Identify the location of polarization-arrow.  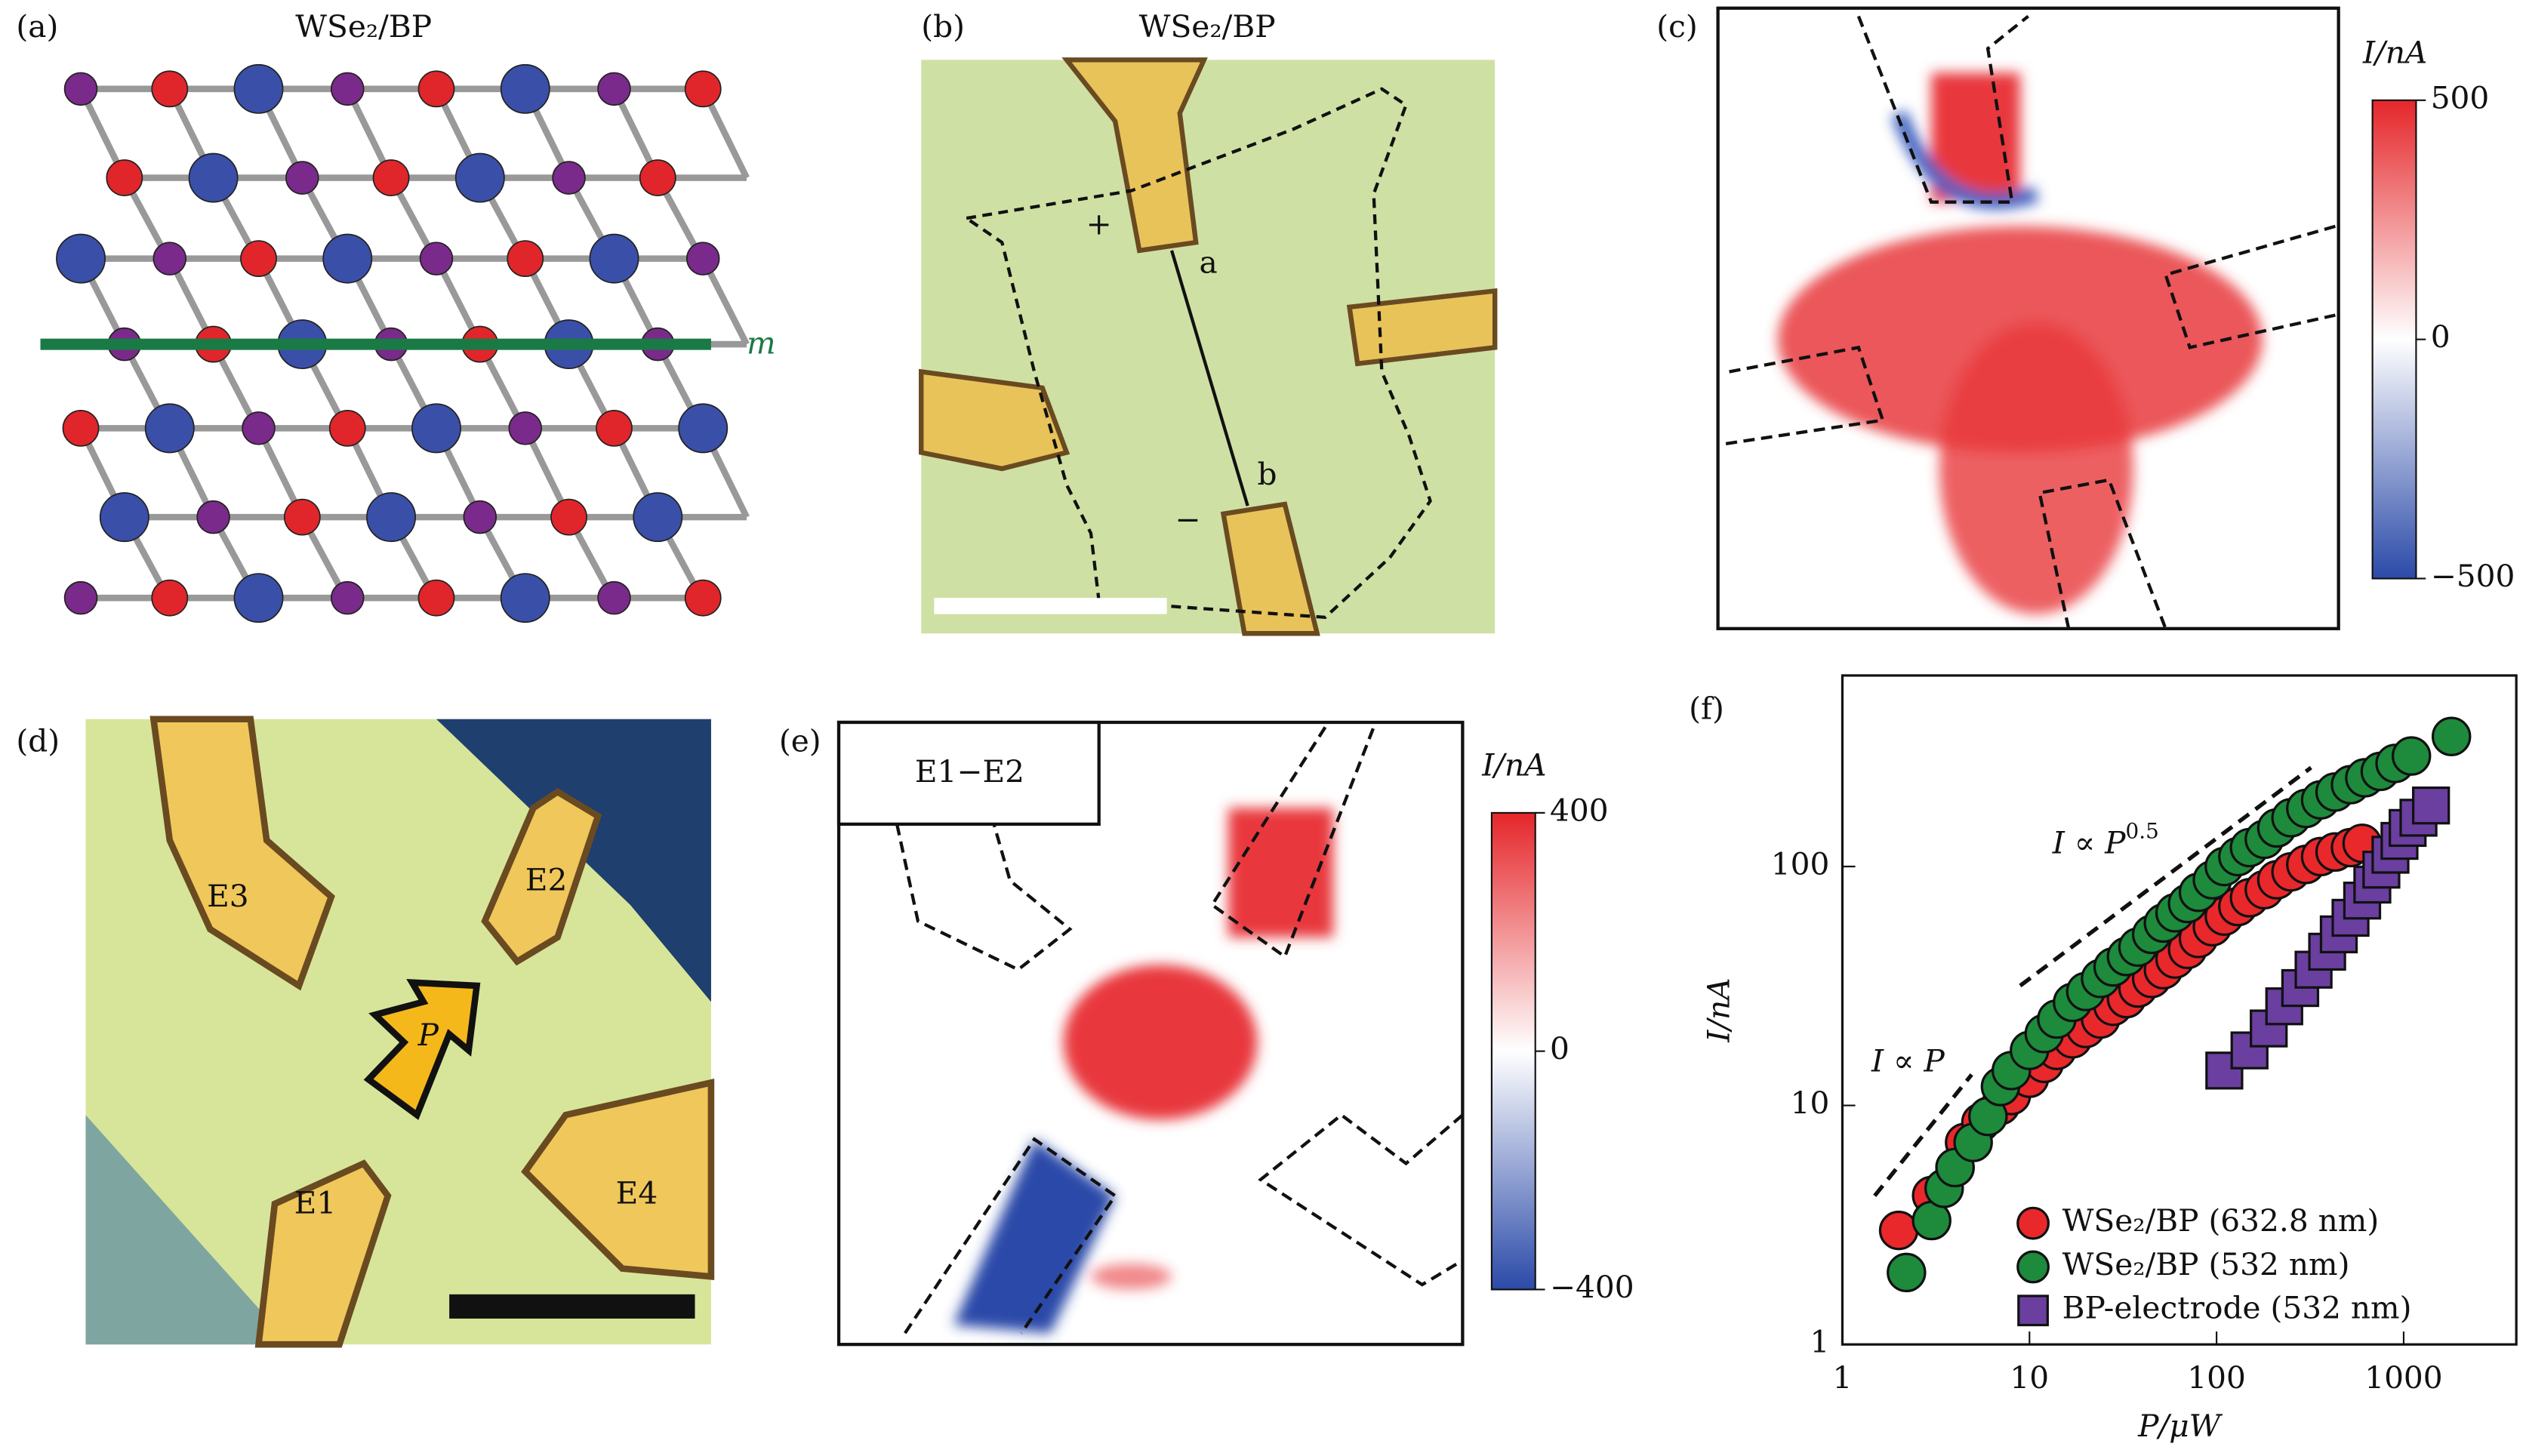
(422, 1049).